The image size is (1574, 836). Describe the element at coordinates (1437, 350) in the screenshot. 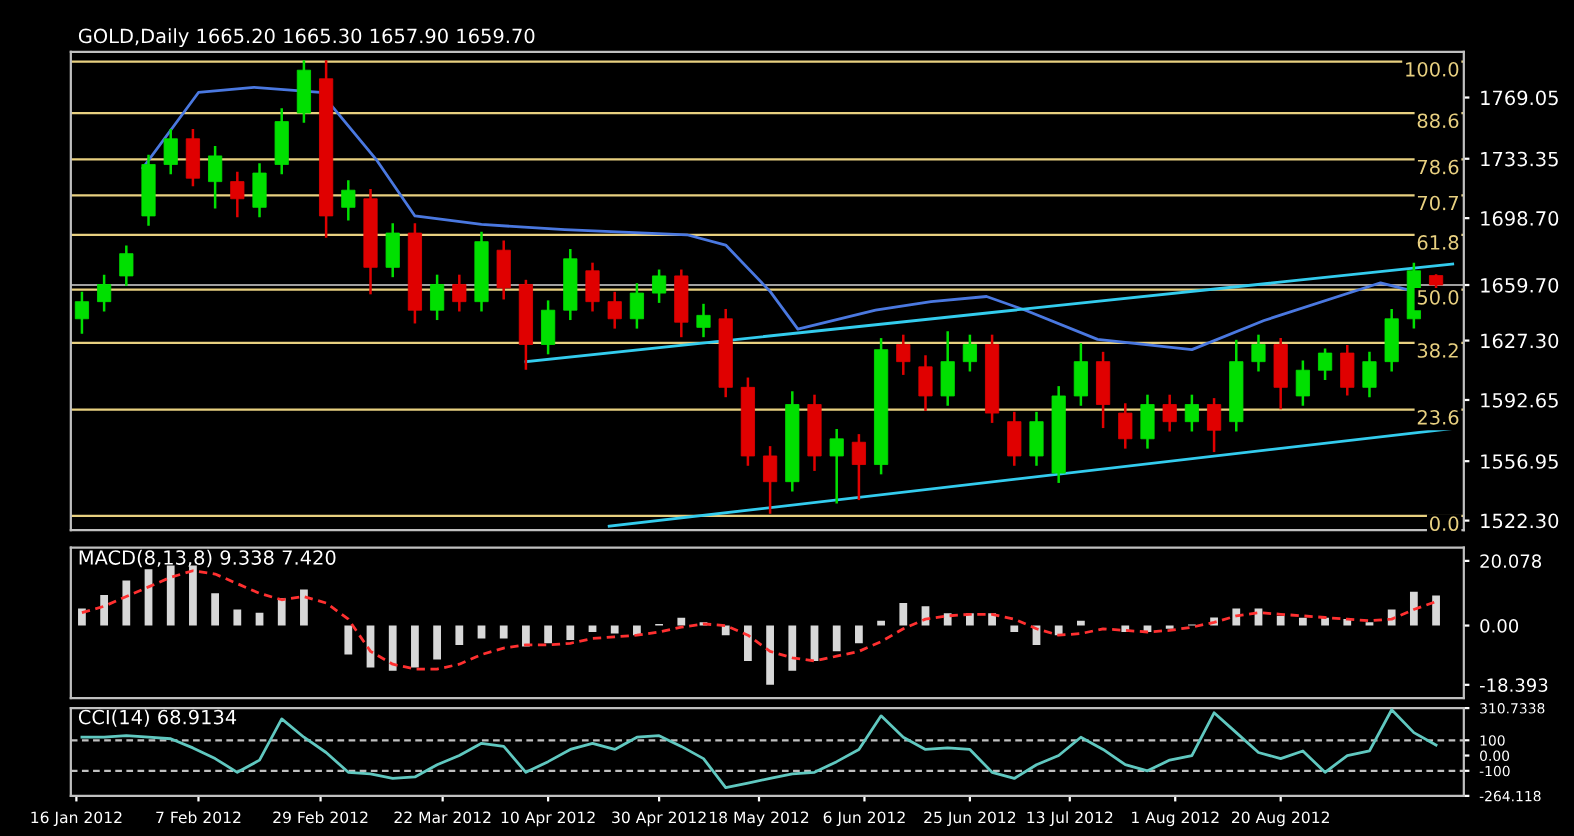

I see `annotation: 38.2` at that location.